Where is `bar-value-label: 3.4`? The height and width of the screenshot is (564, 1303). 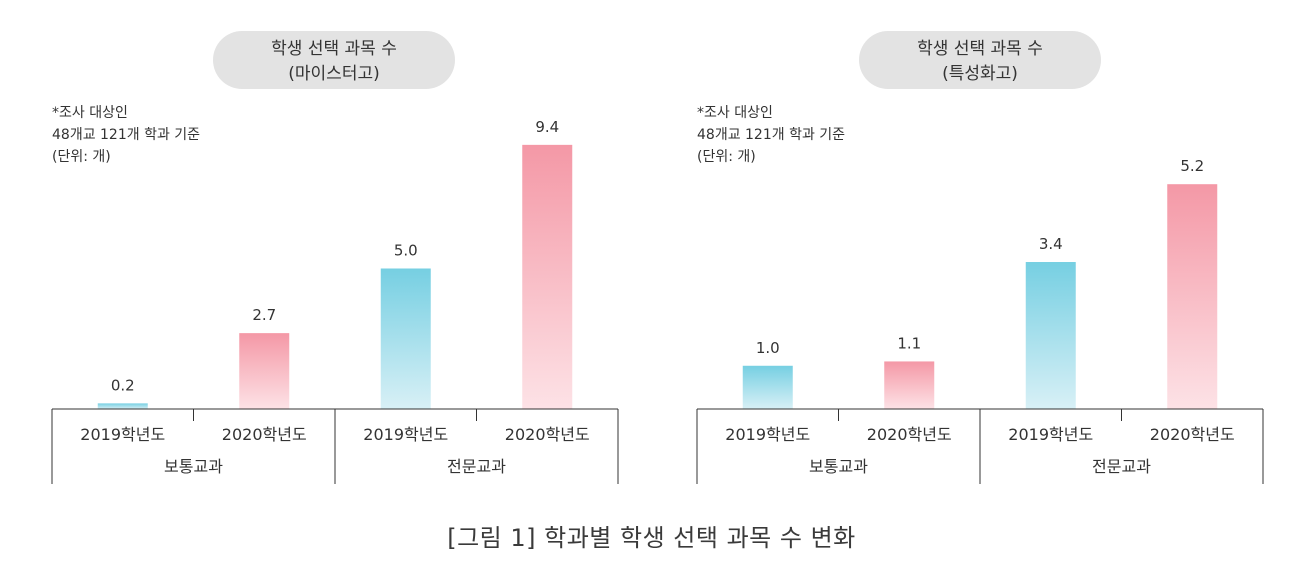
bar-value-label: 3.4 is located at coordinates (1051, 244).